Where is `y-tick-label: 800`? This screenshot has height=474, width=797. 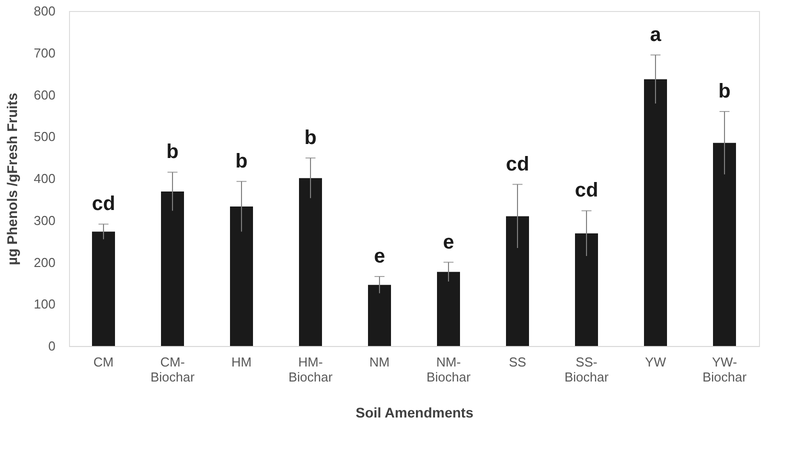
y-tick-label: 800 is located at coordinates (45, 11).